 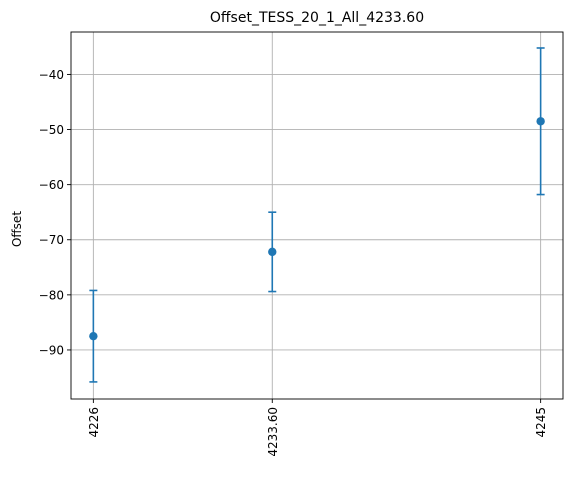 What do you see at coordinates (51, 185) in the screenshot?
I see `y-tick-label: −60` at bounding box center [51, 185].